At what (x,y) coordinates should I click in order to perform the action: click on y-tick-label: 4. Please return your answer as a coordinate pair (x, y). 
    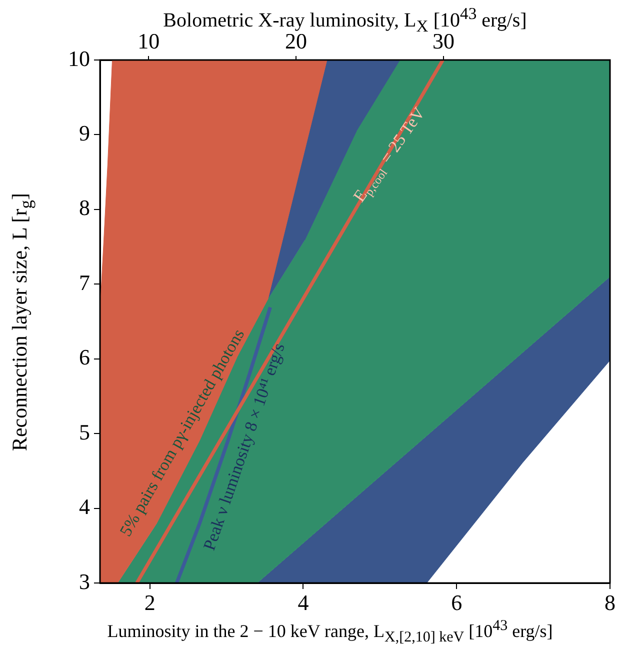
    Looking at the image, I should click on (84, 507).